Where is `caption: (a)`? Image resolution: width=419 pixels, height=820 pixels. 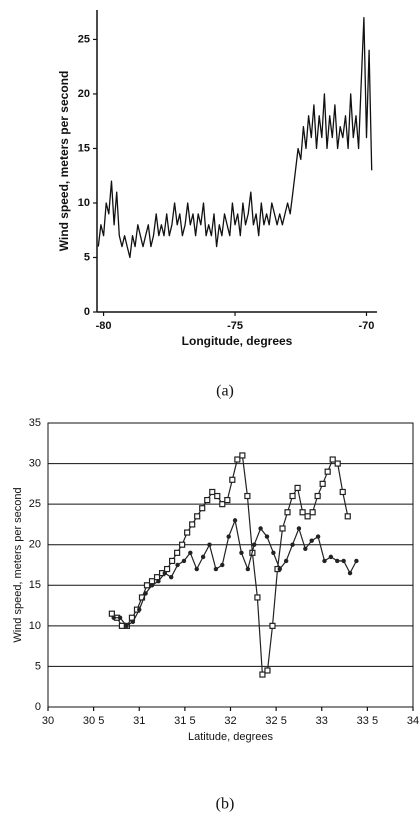 caption: (a) is located at coordinates (225, 391).